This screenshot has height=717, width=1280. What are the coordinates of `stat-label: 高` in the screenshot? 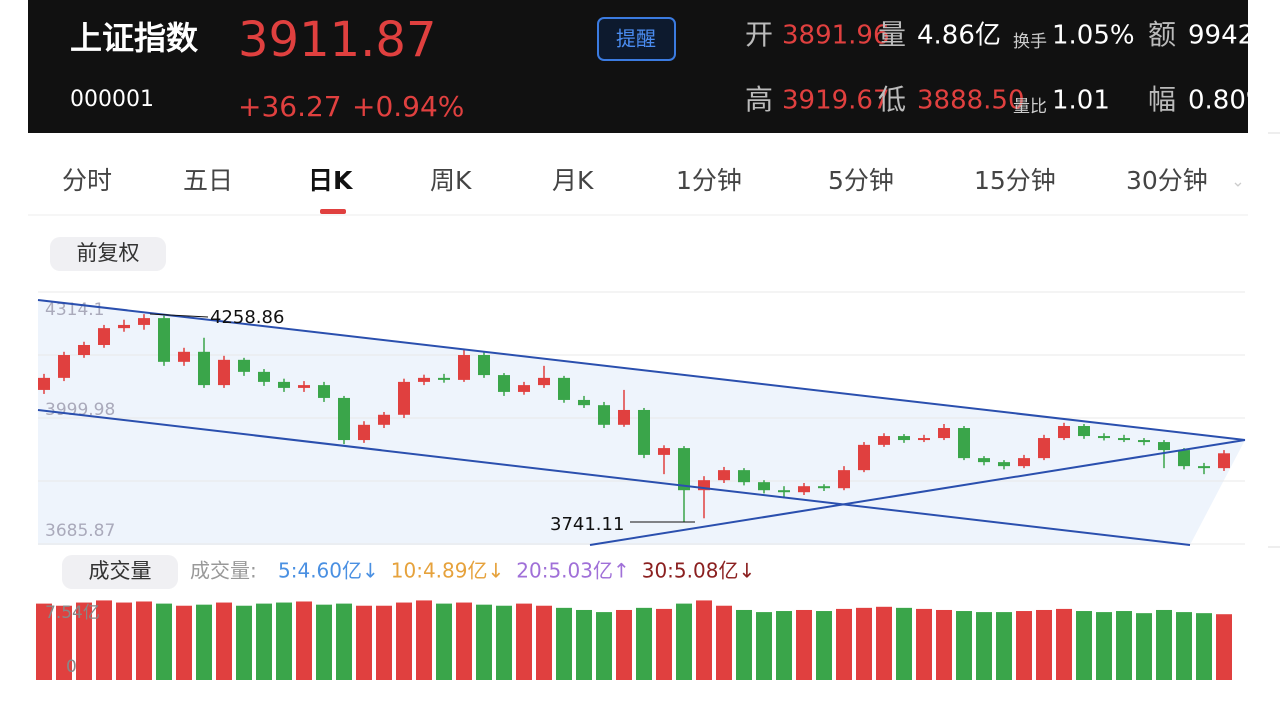 It's located at (759, 99).